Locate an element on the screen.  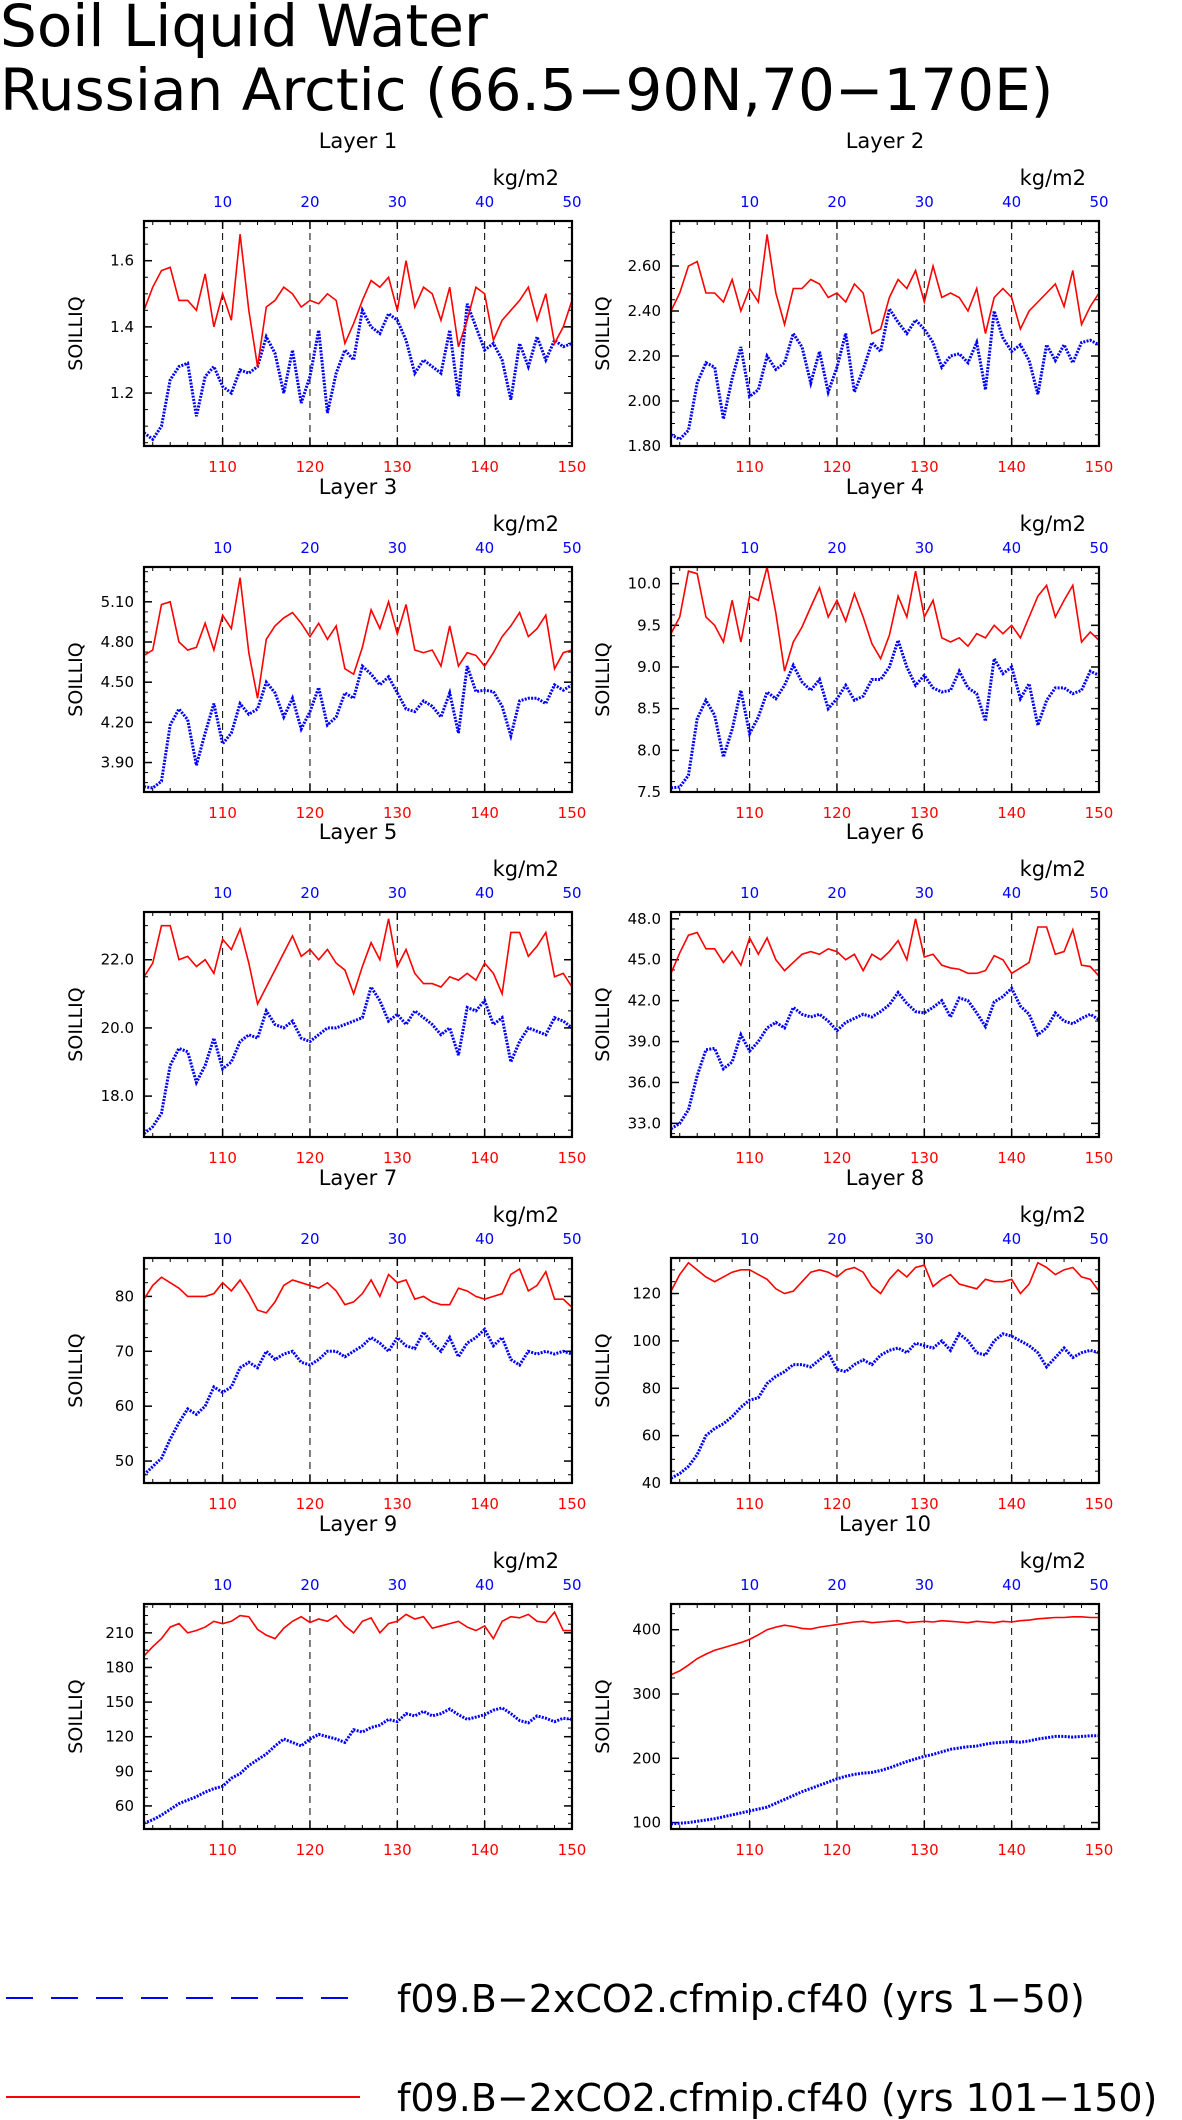
y-tick-label: 100 is located at coordinates (646, 1823).